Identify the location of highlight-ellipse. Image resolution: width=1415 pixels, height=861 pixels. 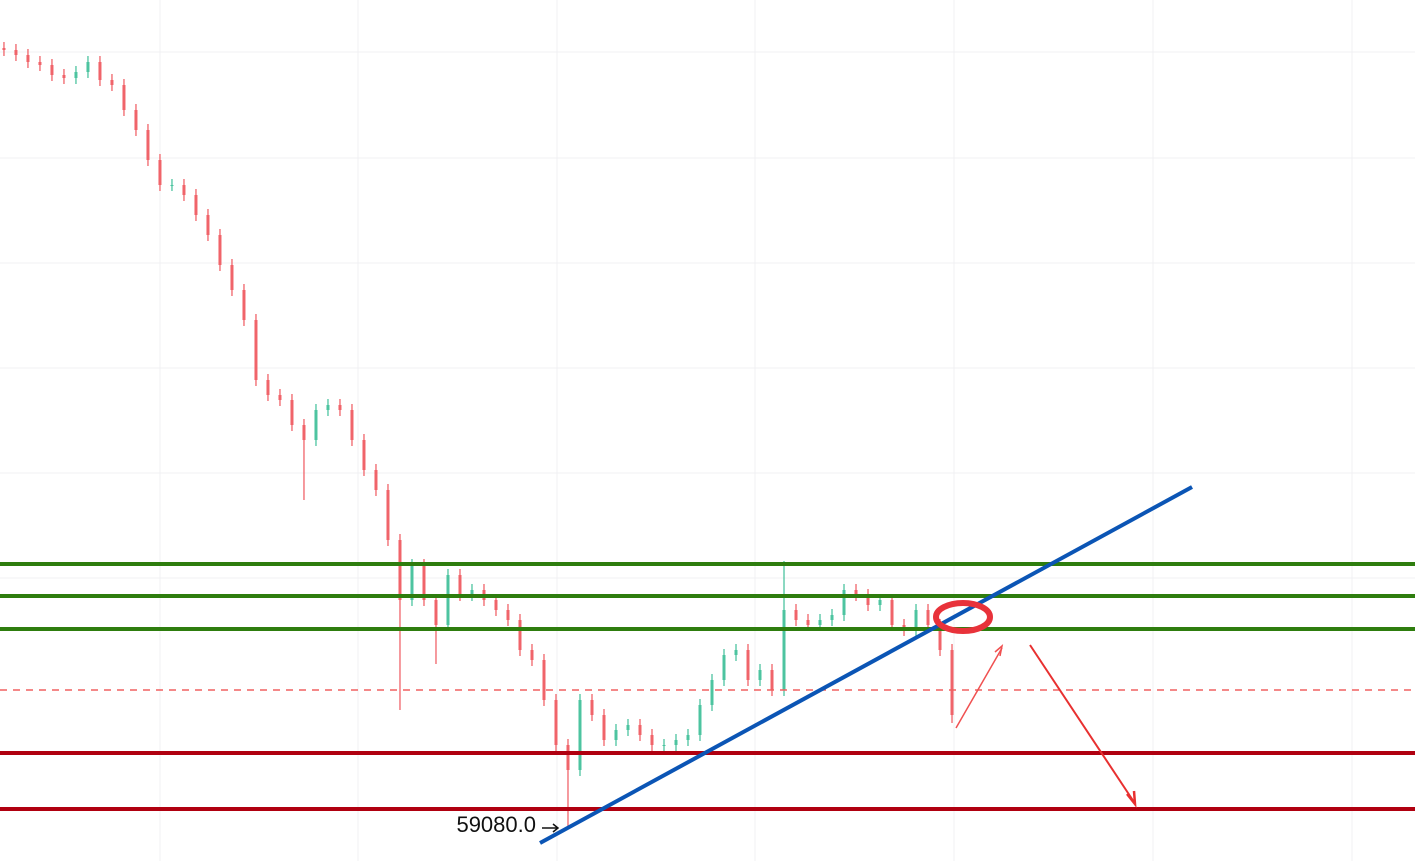
(963, 617).